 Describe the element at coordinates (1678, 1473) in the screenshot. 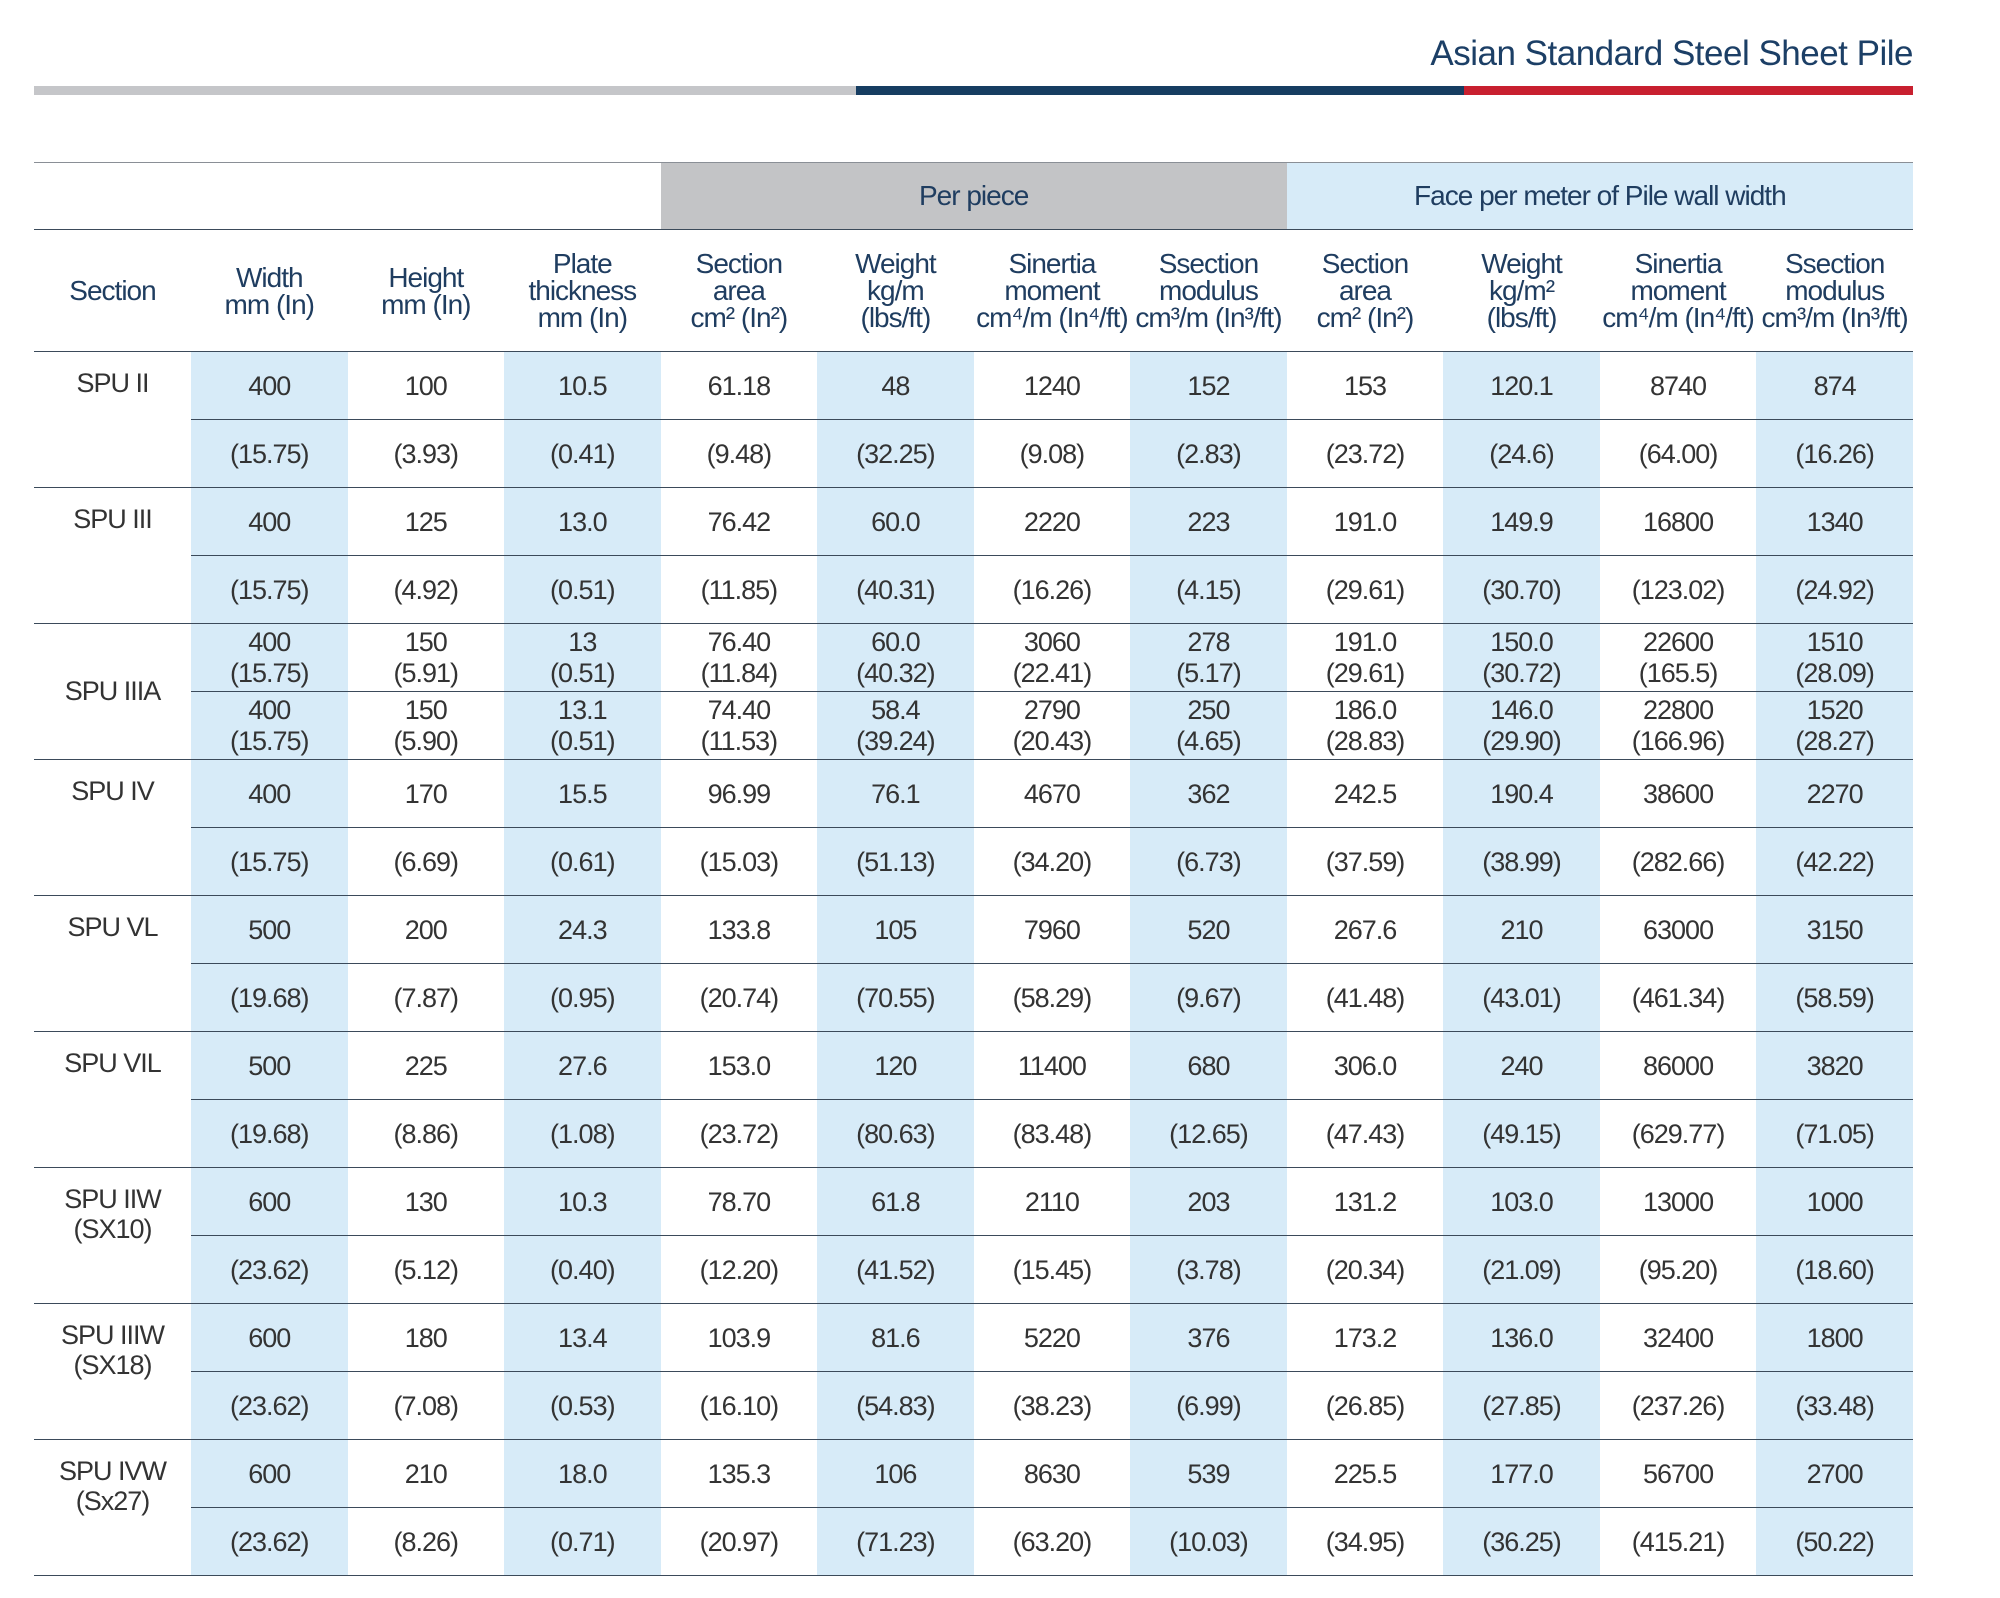

I see `data-cell: 56700` at that location.